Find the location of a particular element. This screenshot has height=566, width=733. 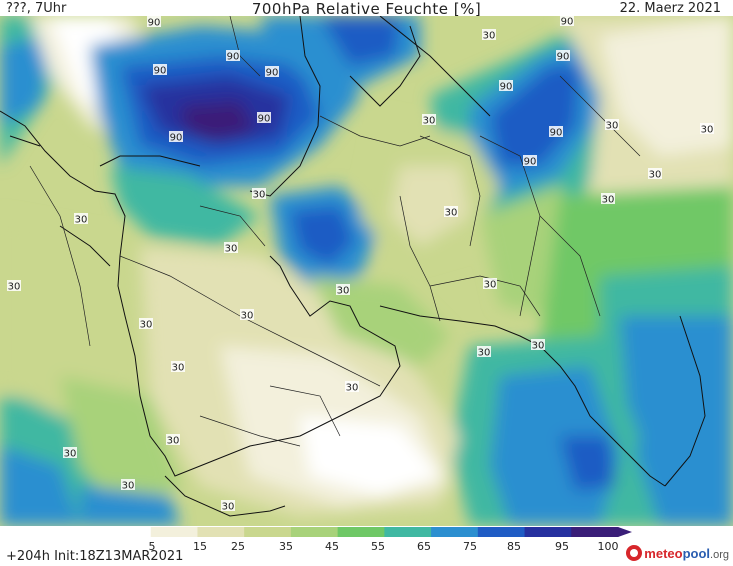

colorbar-ramp is located at coordinates (368, 532).